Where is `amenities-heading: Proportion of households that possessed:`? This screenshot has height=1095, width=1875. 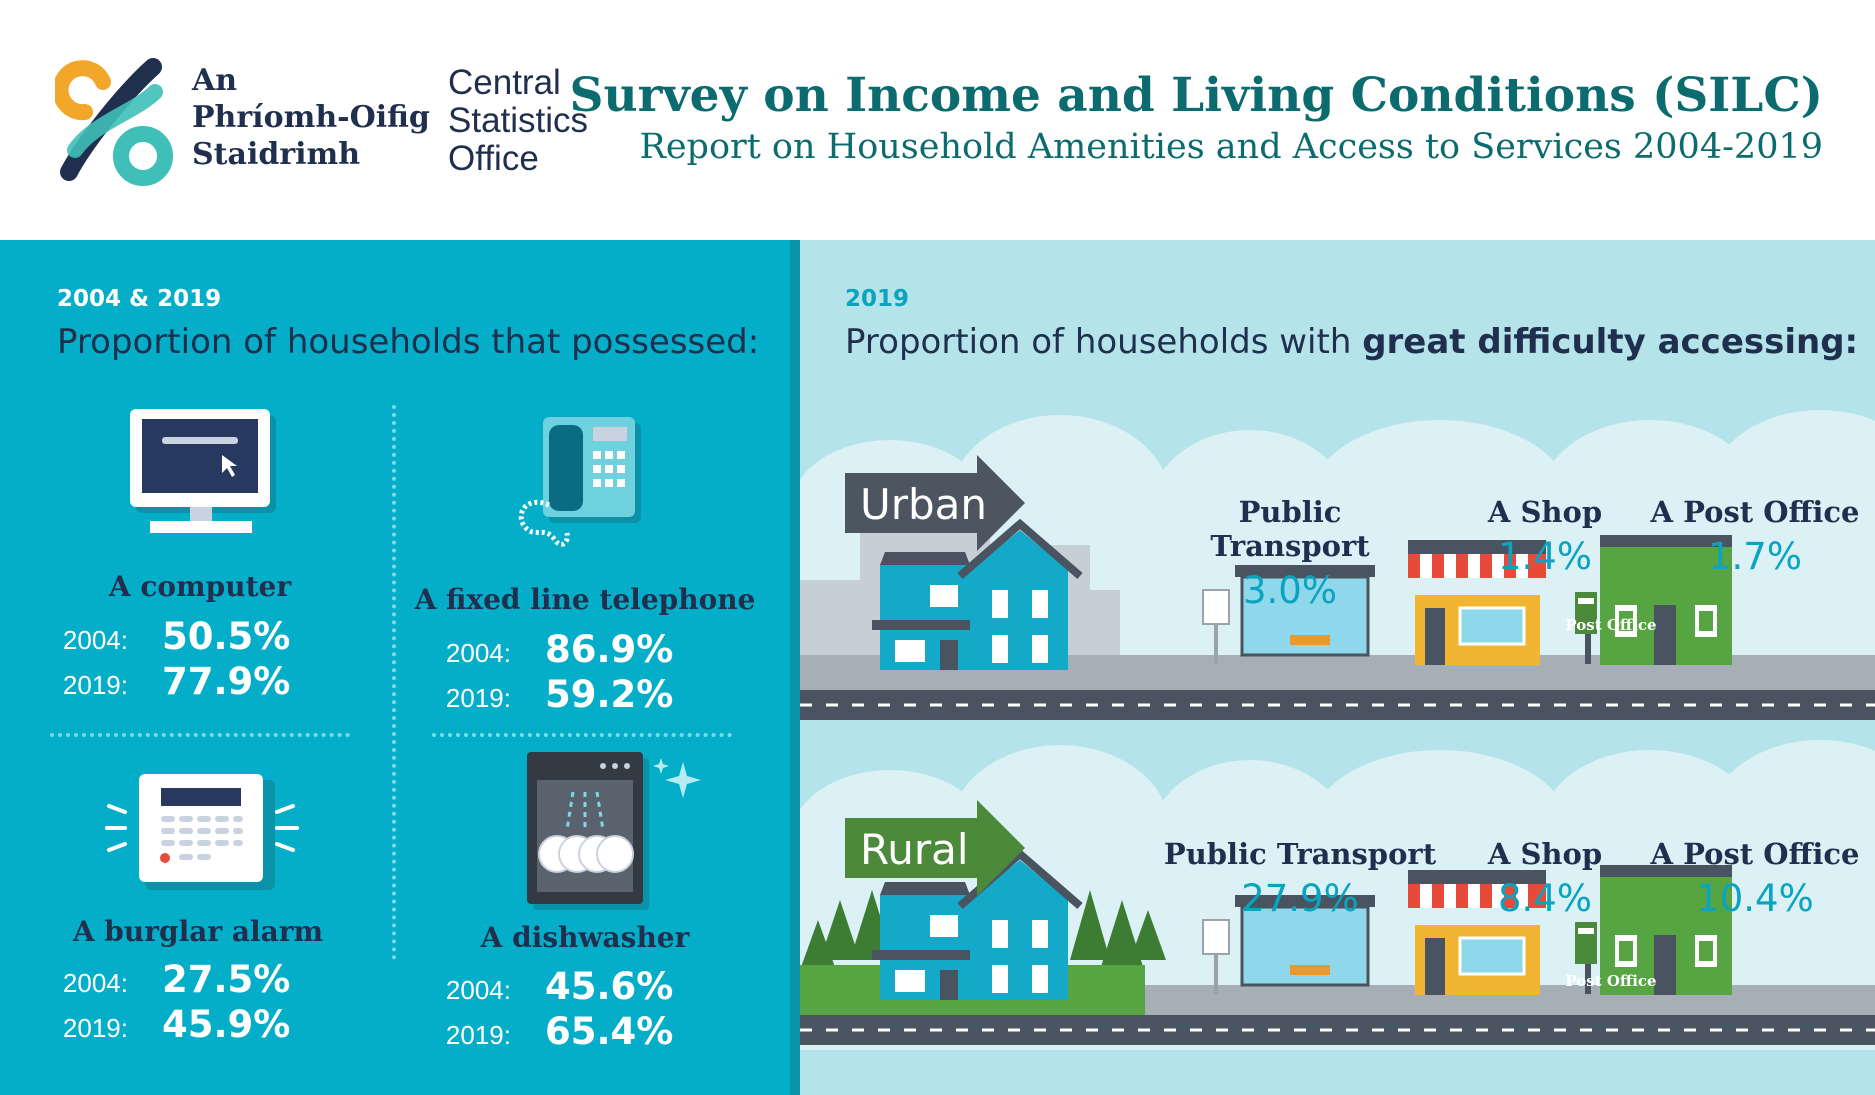 amenities-heading: Proportion of households that possessed: is located at coordinates (408, 342).